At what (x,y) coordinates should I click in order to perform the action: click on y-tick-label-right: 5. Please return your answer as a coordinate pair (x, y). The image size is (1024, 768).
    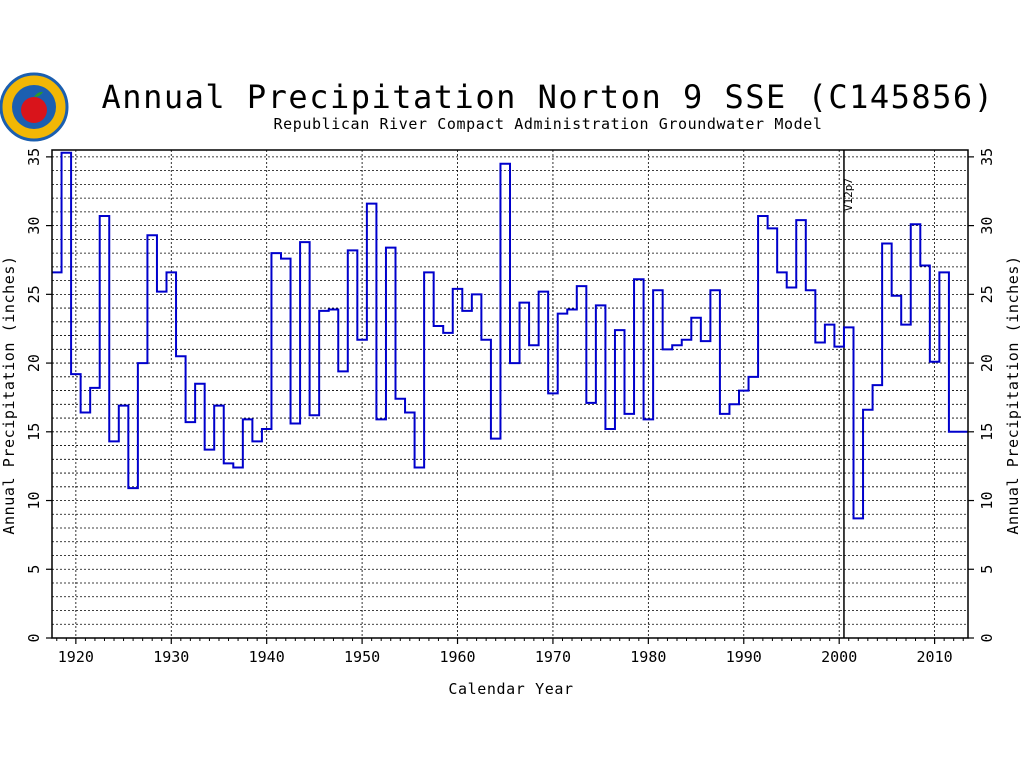
    Looking at the image, I should click on (987, 569).